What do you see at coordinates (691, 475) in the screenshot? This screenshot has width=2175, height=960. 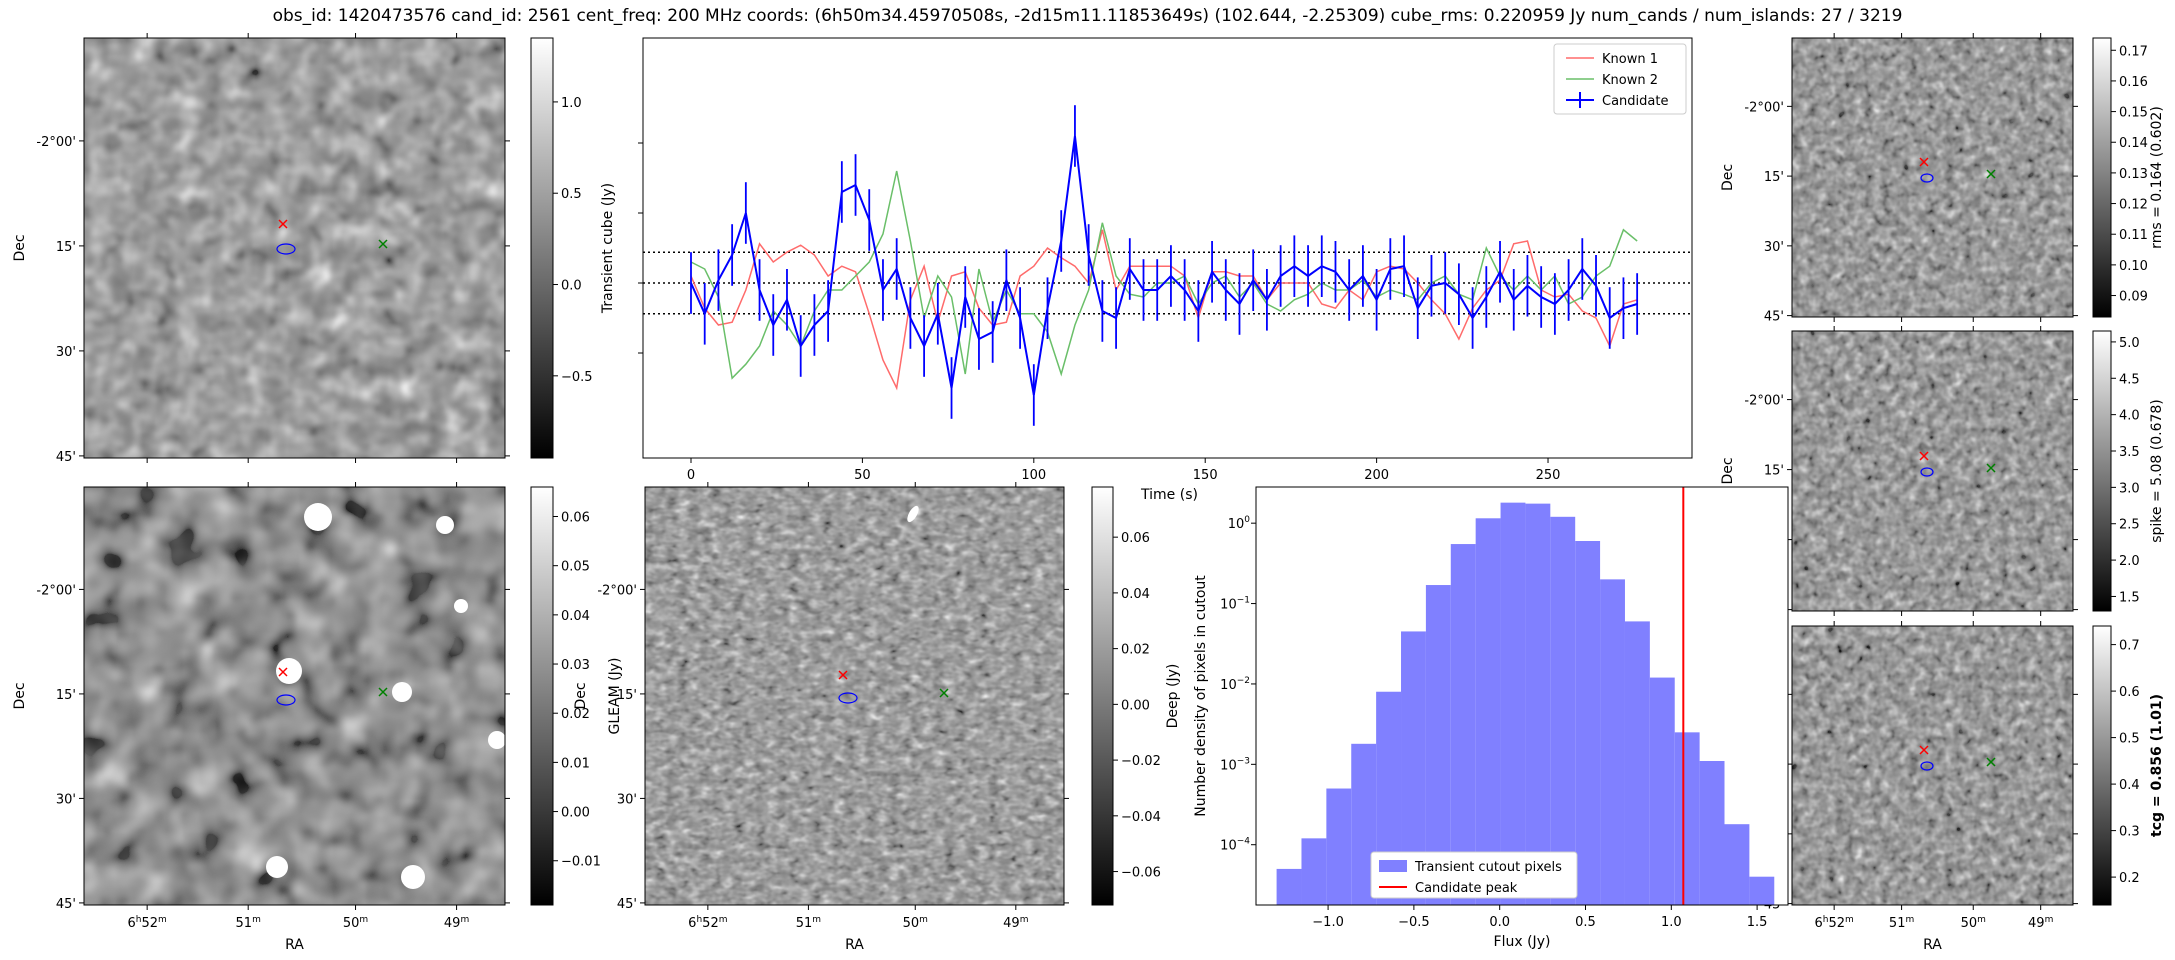 I see `x-tick-label: 0` at bounding box center [691, 475].